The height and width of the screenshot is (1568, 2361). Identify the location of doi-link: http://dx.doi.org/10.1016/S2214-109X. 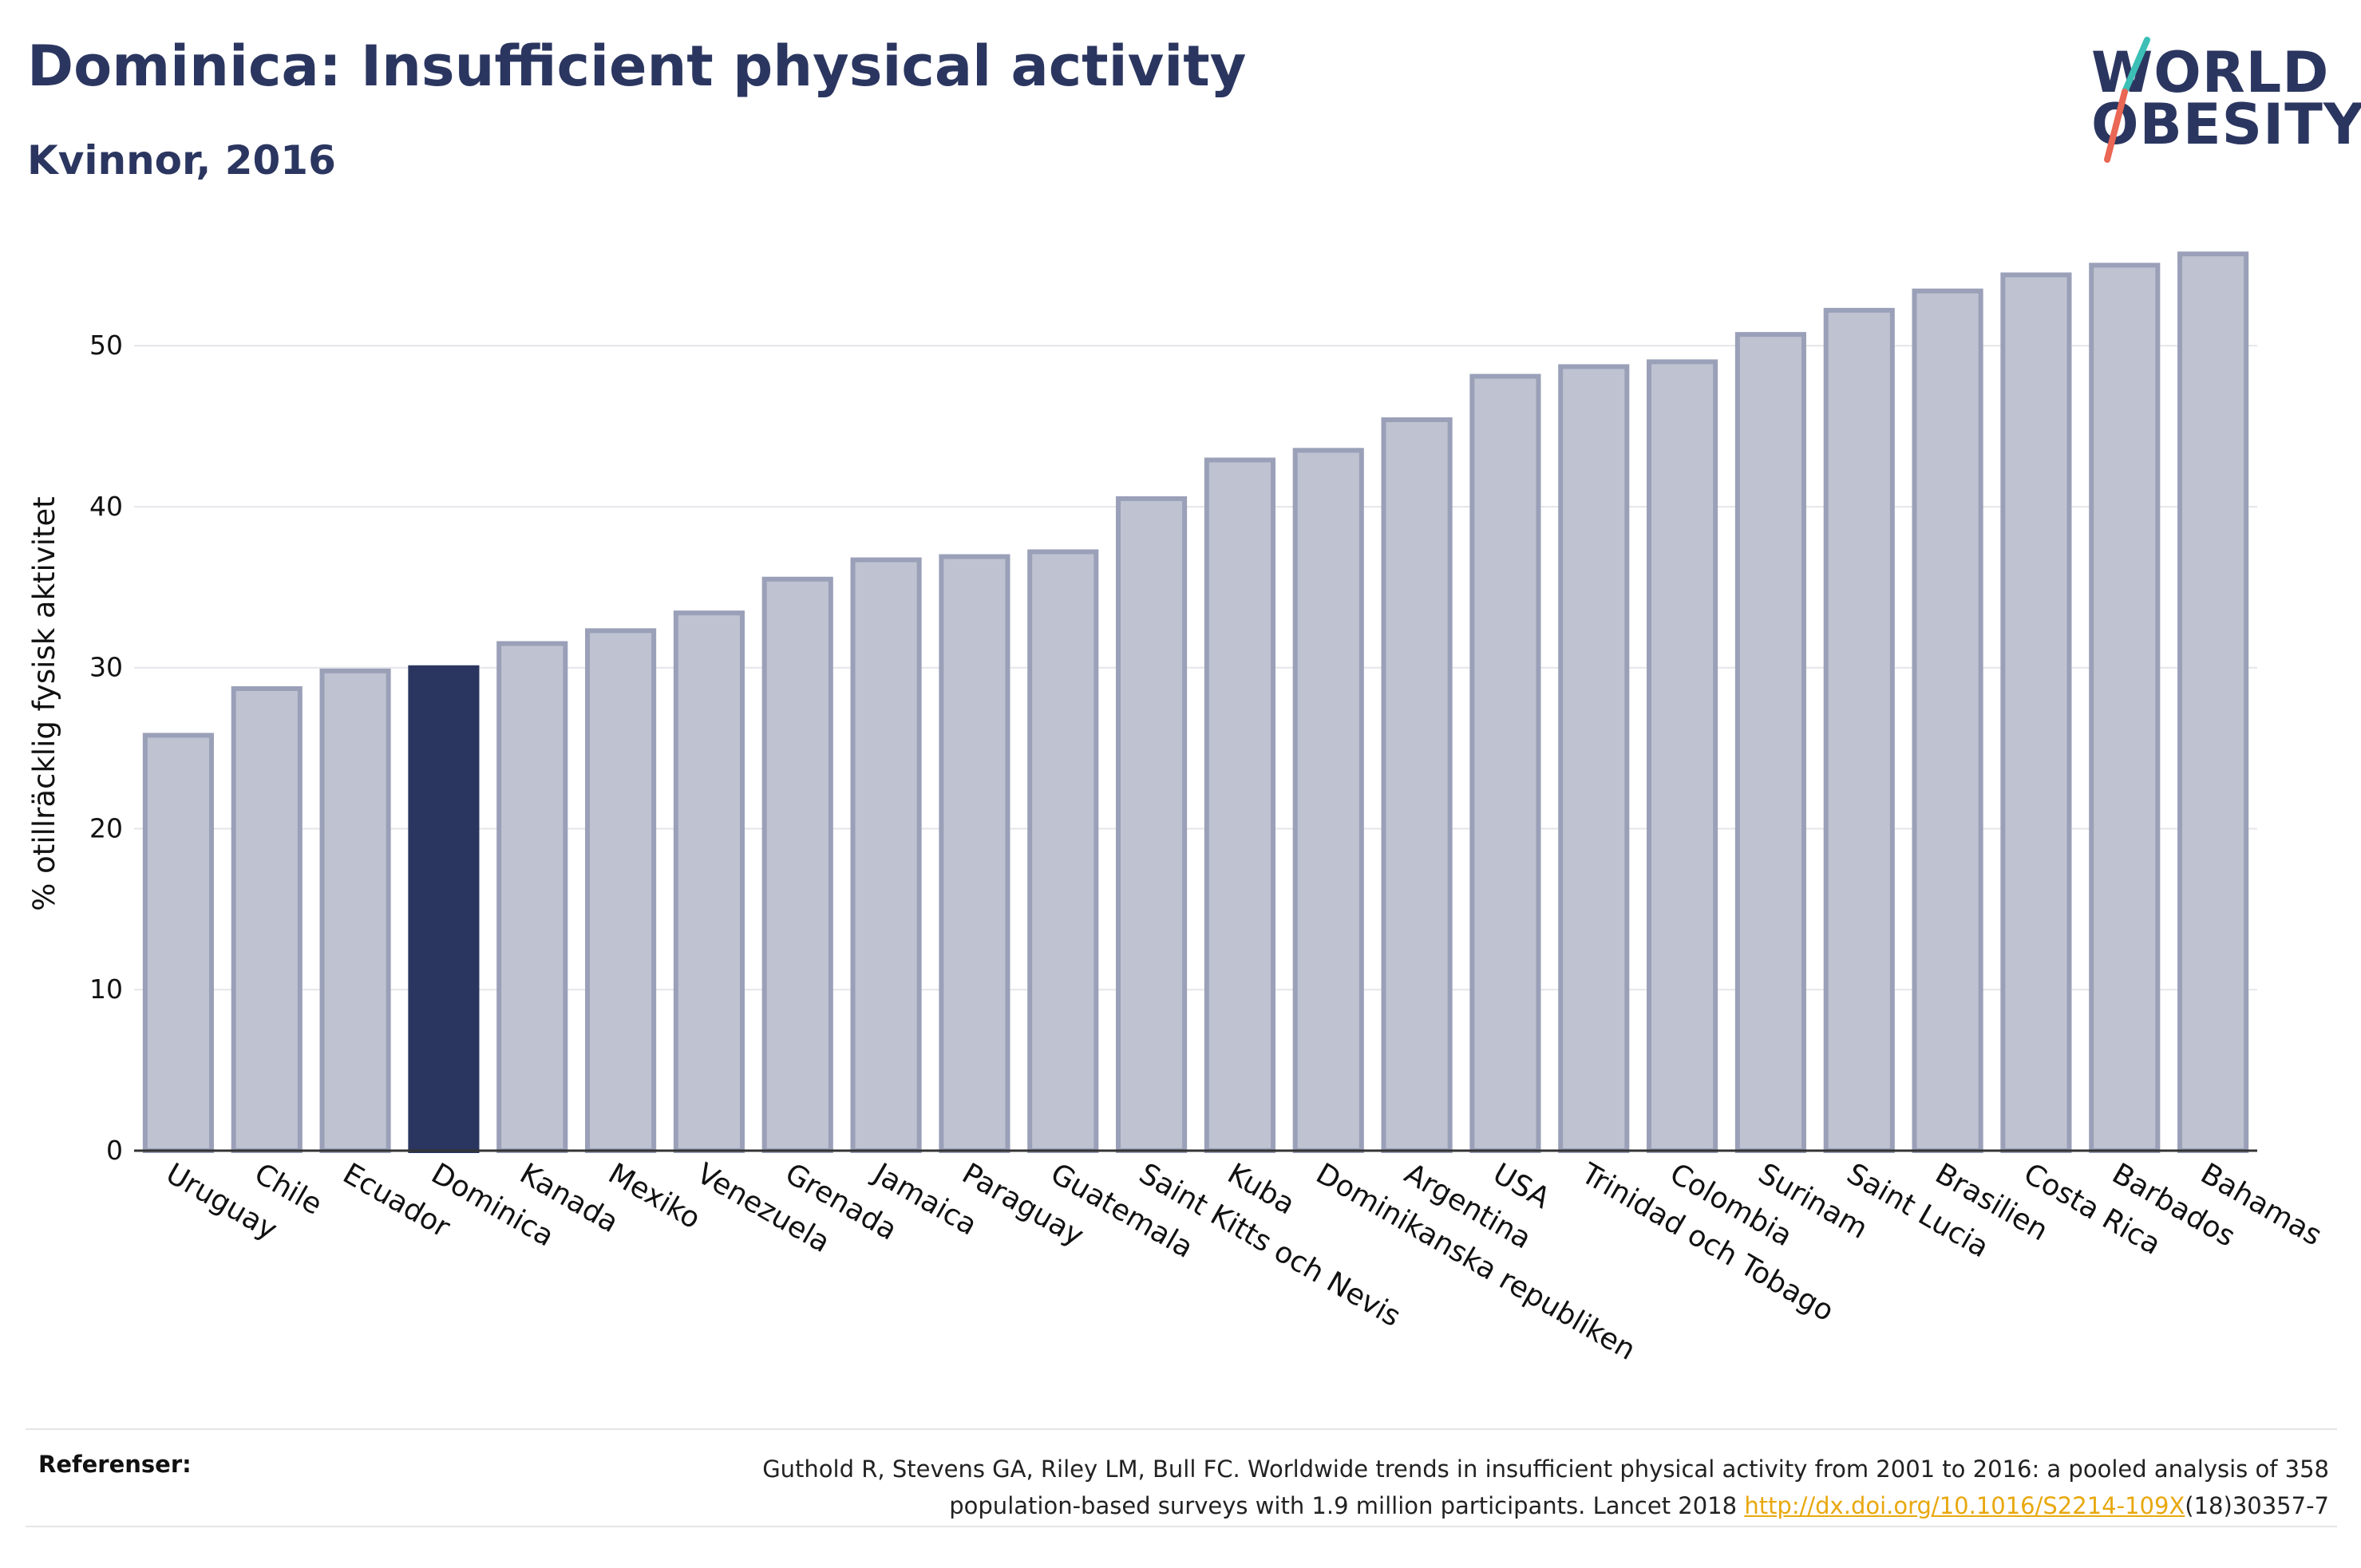
(1964, 1505).